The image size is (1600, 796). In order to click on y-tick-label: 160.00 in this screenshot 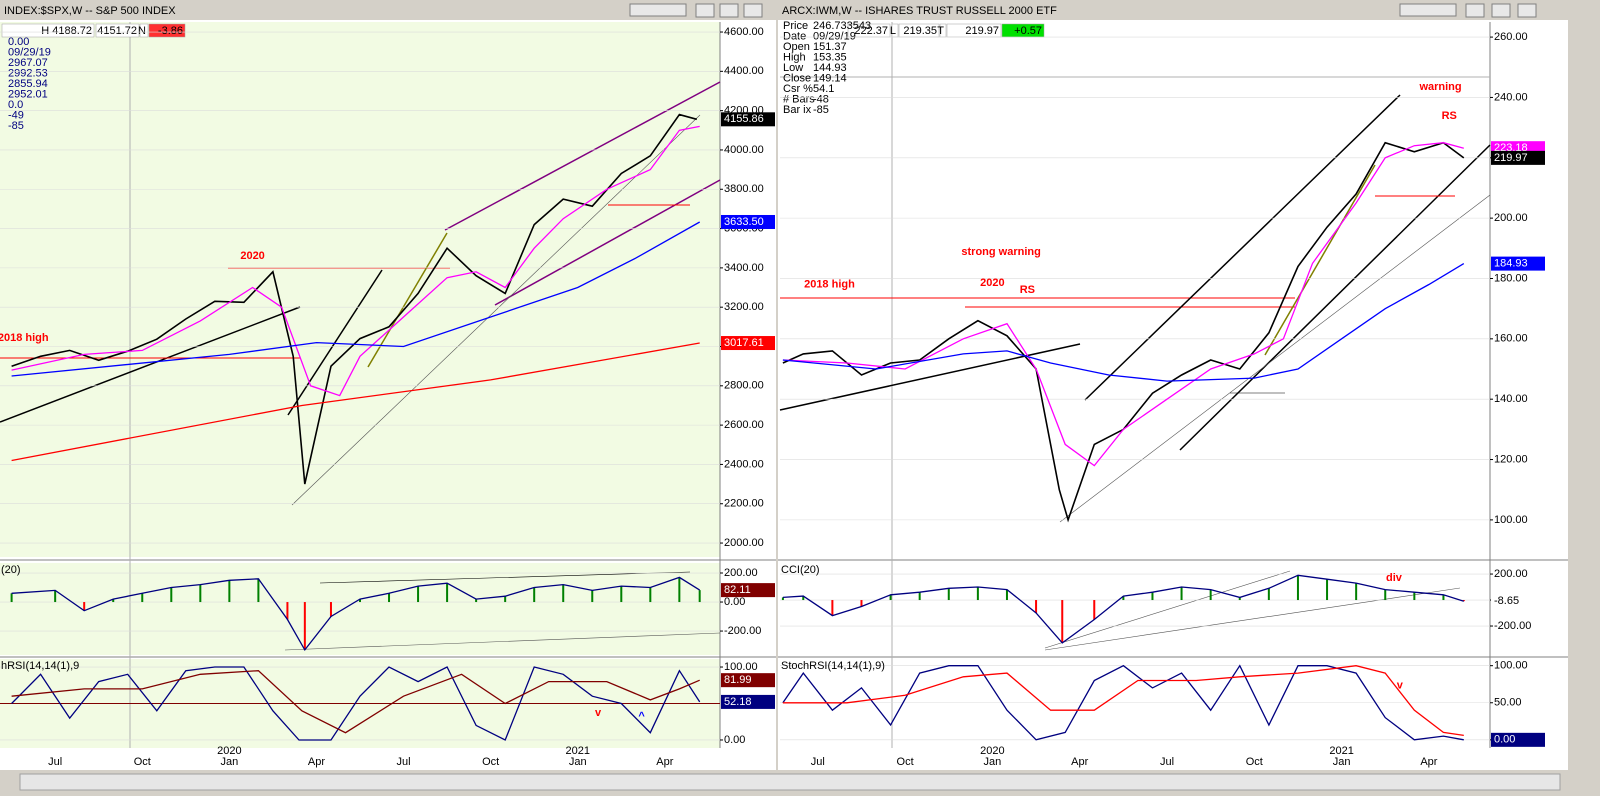, I will do `click(1511, 339)`.